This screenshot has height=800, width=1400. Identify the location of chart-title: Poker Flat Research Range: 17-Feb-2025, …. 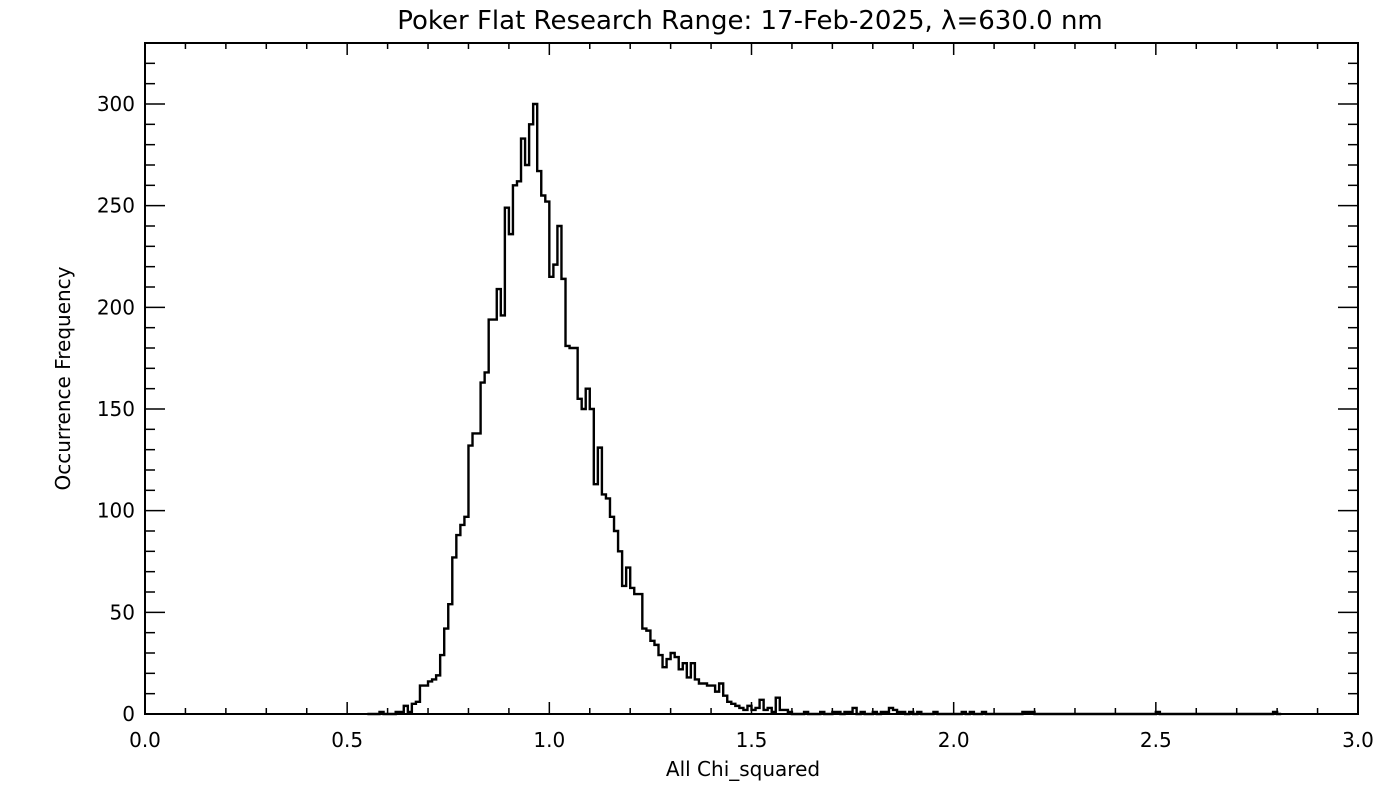
(750, 21).